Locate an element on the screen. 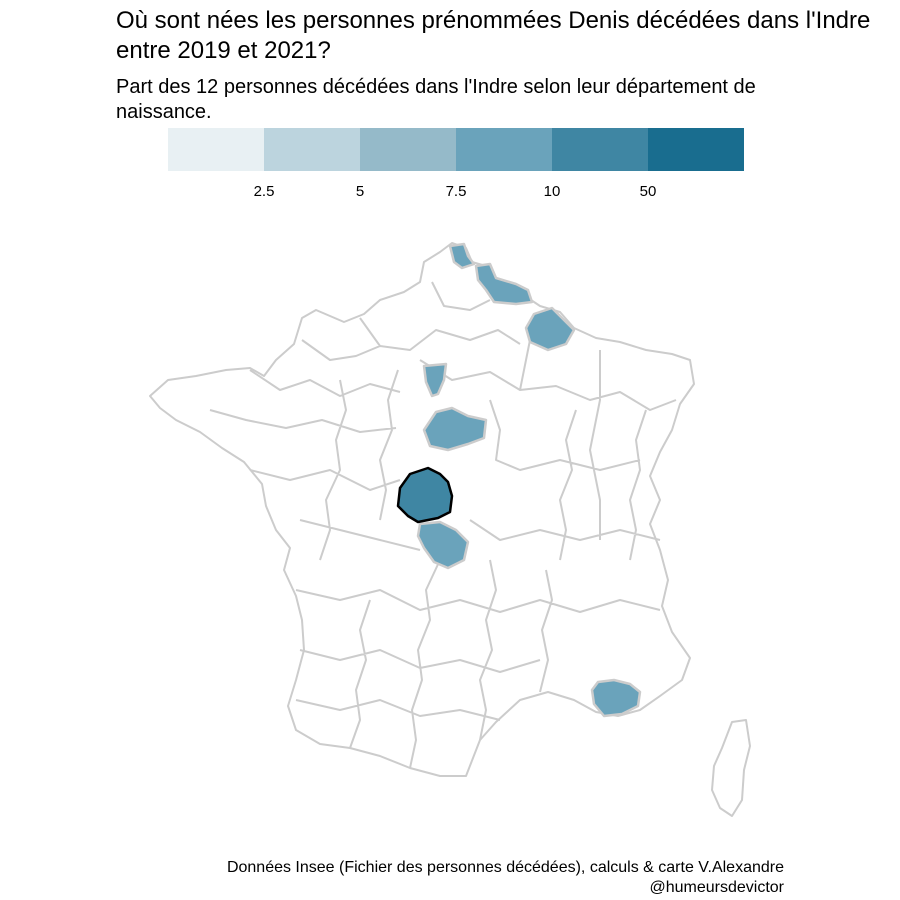 Image resolution: width=900 pixels, height=900 pixels. legend-tick-labels: 2.5 5 7.5 10 50 is located at coordinates (456, 193).